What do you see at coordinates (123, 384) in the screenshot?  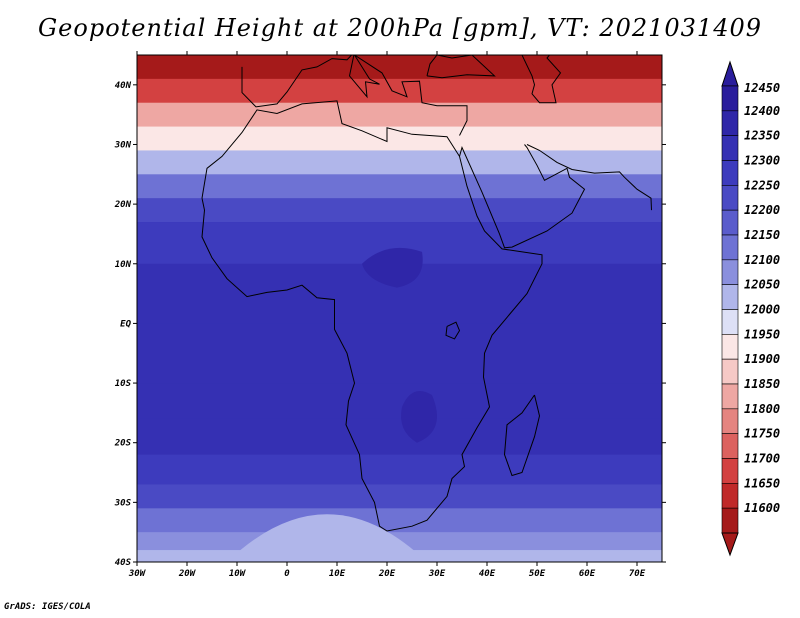 I see `lat-label: 10S` at bounding box center [123, 384].